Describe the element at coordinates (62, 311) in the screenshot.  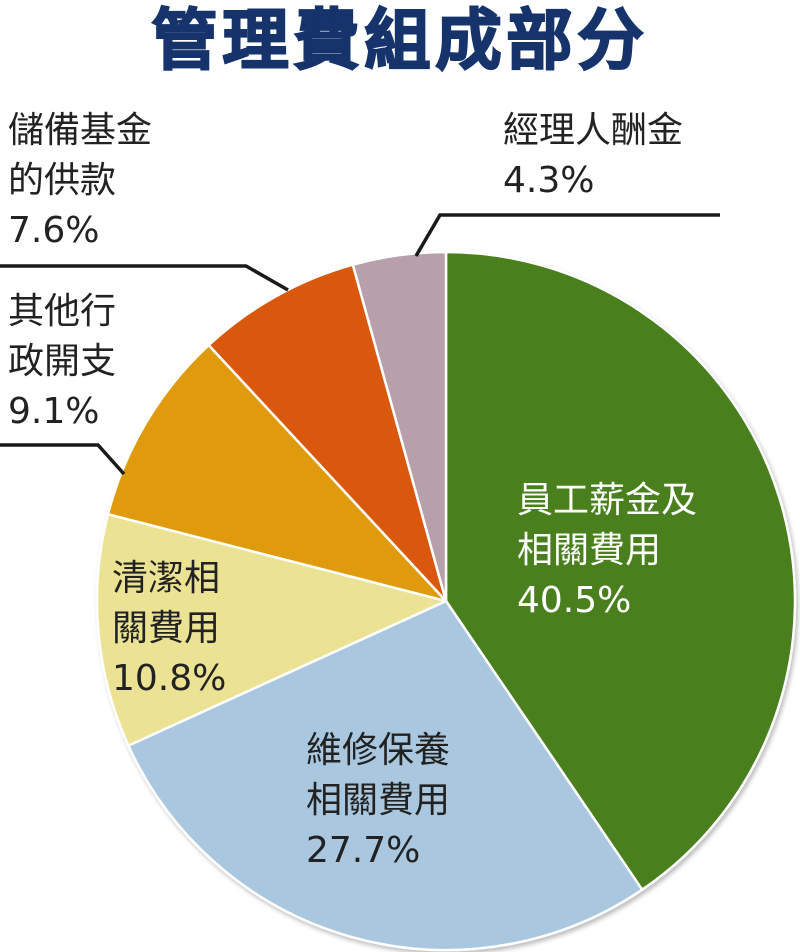
I see `slice-label-line: 其他行` at that location.